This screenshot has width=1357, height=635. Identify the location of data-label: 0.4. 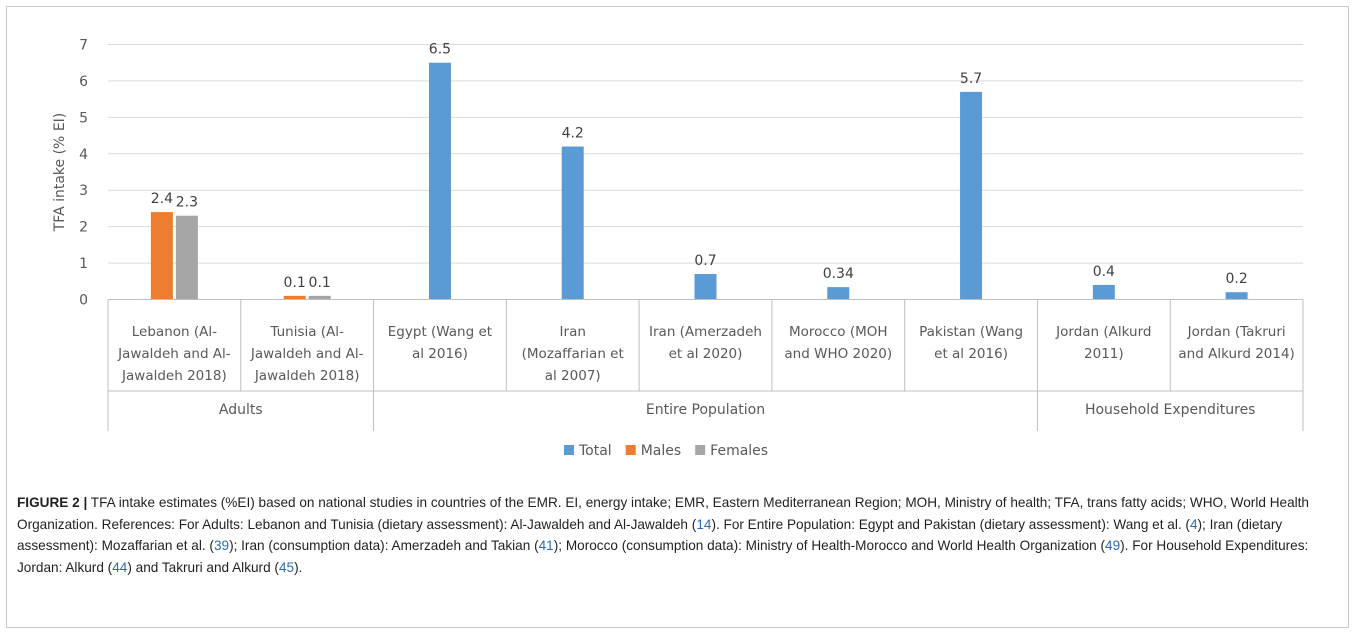
(1104, 272).